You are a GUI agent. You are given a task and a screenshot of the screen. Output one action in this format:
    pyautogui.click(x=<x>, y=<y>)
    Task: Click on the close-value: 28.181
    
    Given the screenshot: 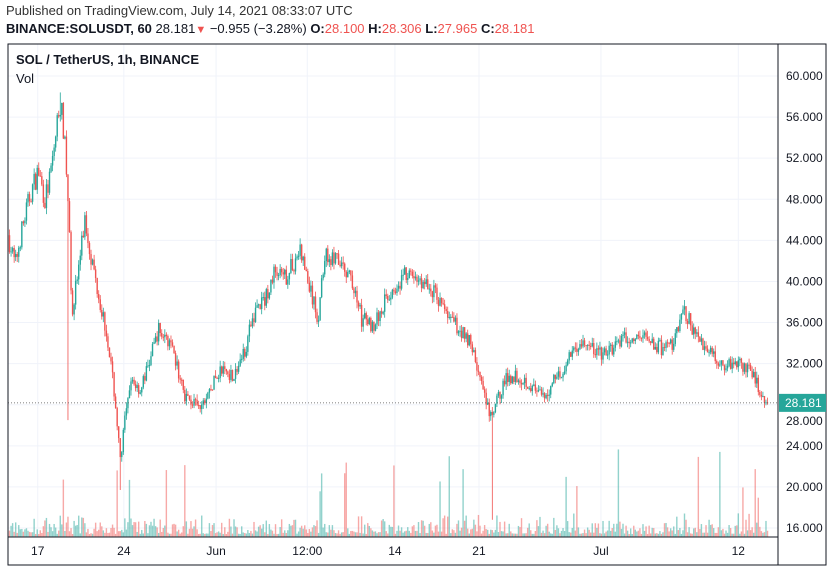 What is the action you would take?
    pyautogui.click(x=514, y=28)
    